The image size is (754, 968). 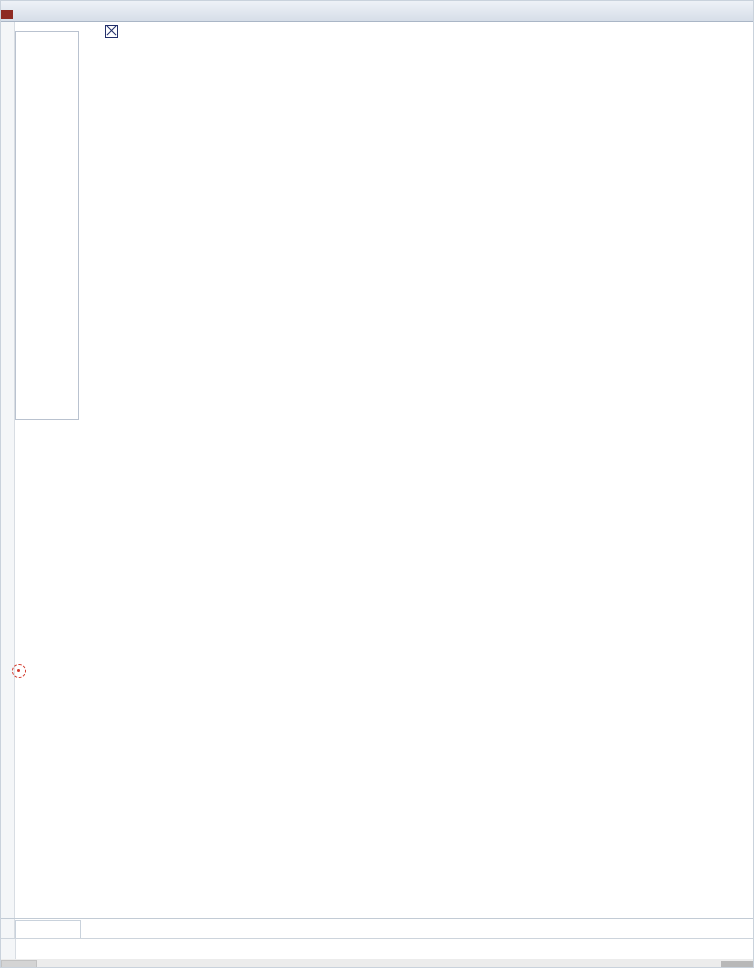 What do you see at coordinates (8, 949) in the screenshot?
I see `tab-bar-spacer` at bounding box center [8, 949].